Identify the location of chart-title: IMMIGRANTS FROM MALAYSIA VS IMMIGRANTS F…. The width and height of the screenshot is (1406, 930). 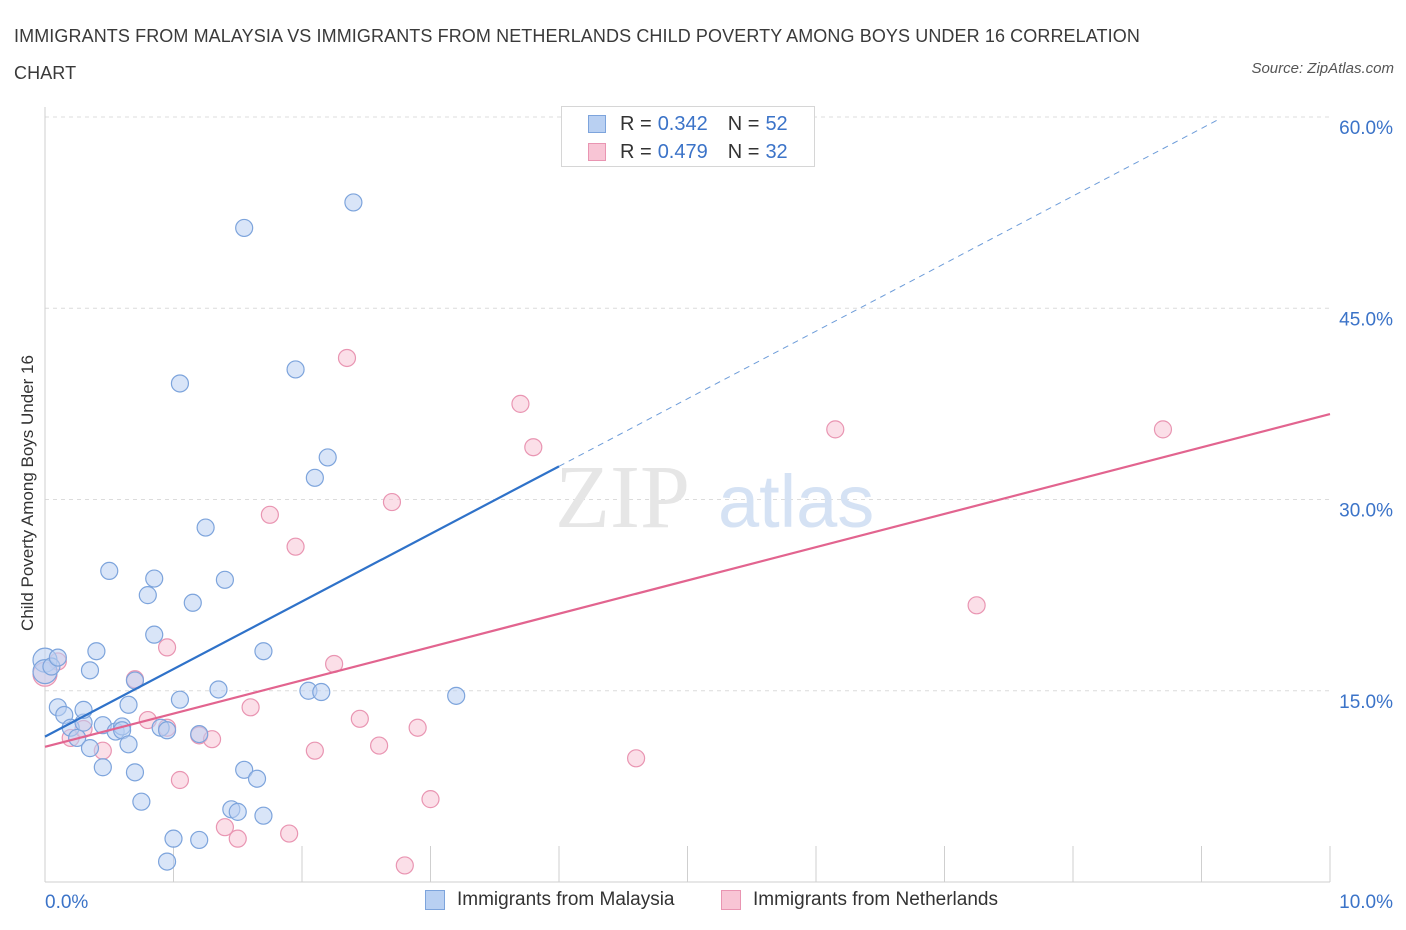
(577, 54).